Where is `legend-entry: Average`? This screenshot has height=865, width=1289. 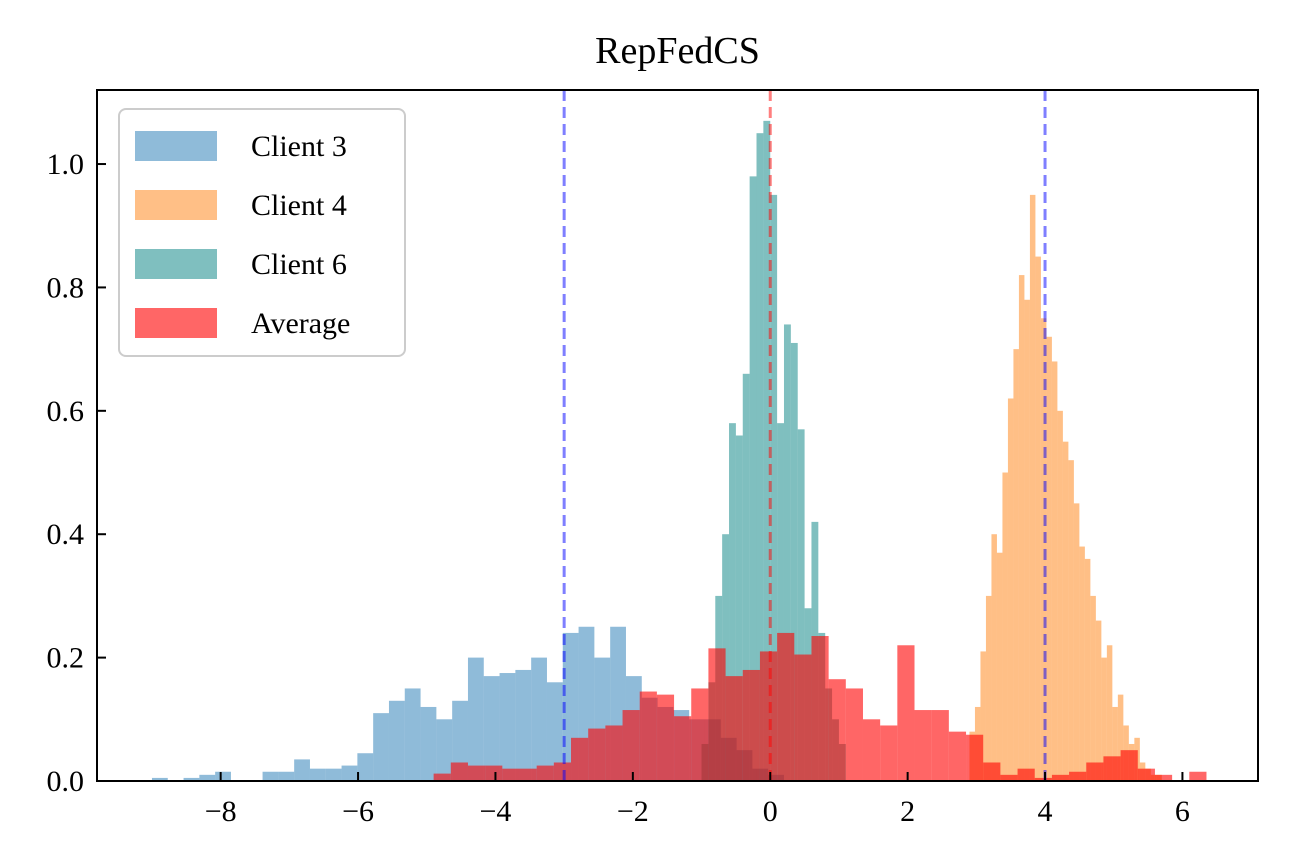 legend-entry: Average is located at coordinates (242, 323).